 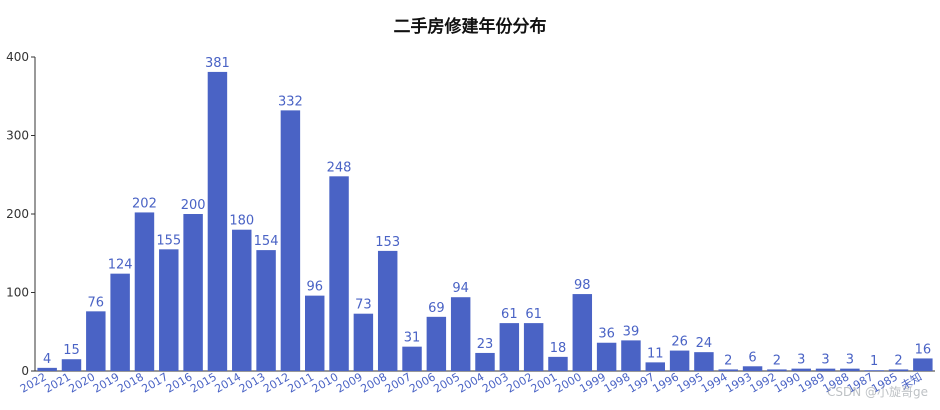 What do you see at coordinates (217, 63) in the screenshot?
I see `data-label: 381` at bounding box center [217, 63].